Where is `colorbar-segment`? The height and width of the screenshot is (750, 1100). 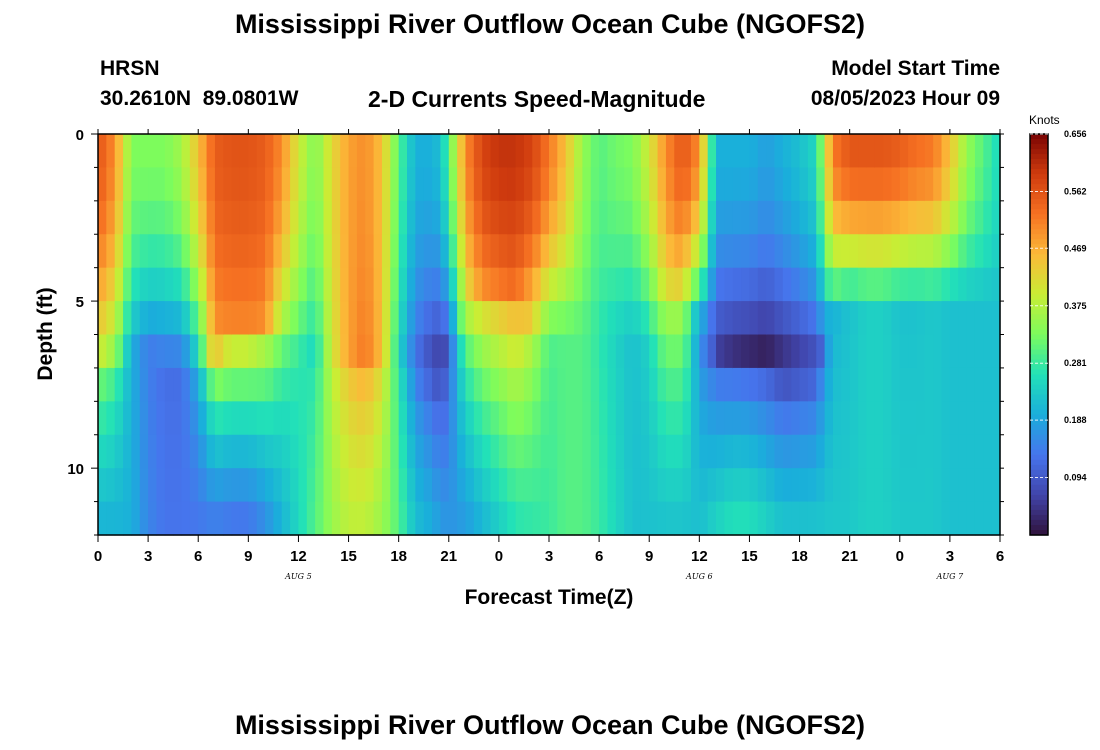 colorbar-segment is located at coordinates (1039, 237).